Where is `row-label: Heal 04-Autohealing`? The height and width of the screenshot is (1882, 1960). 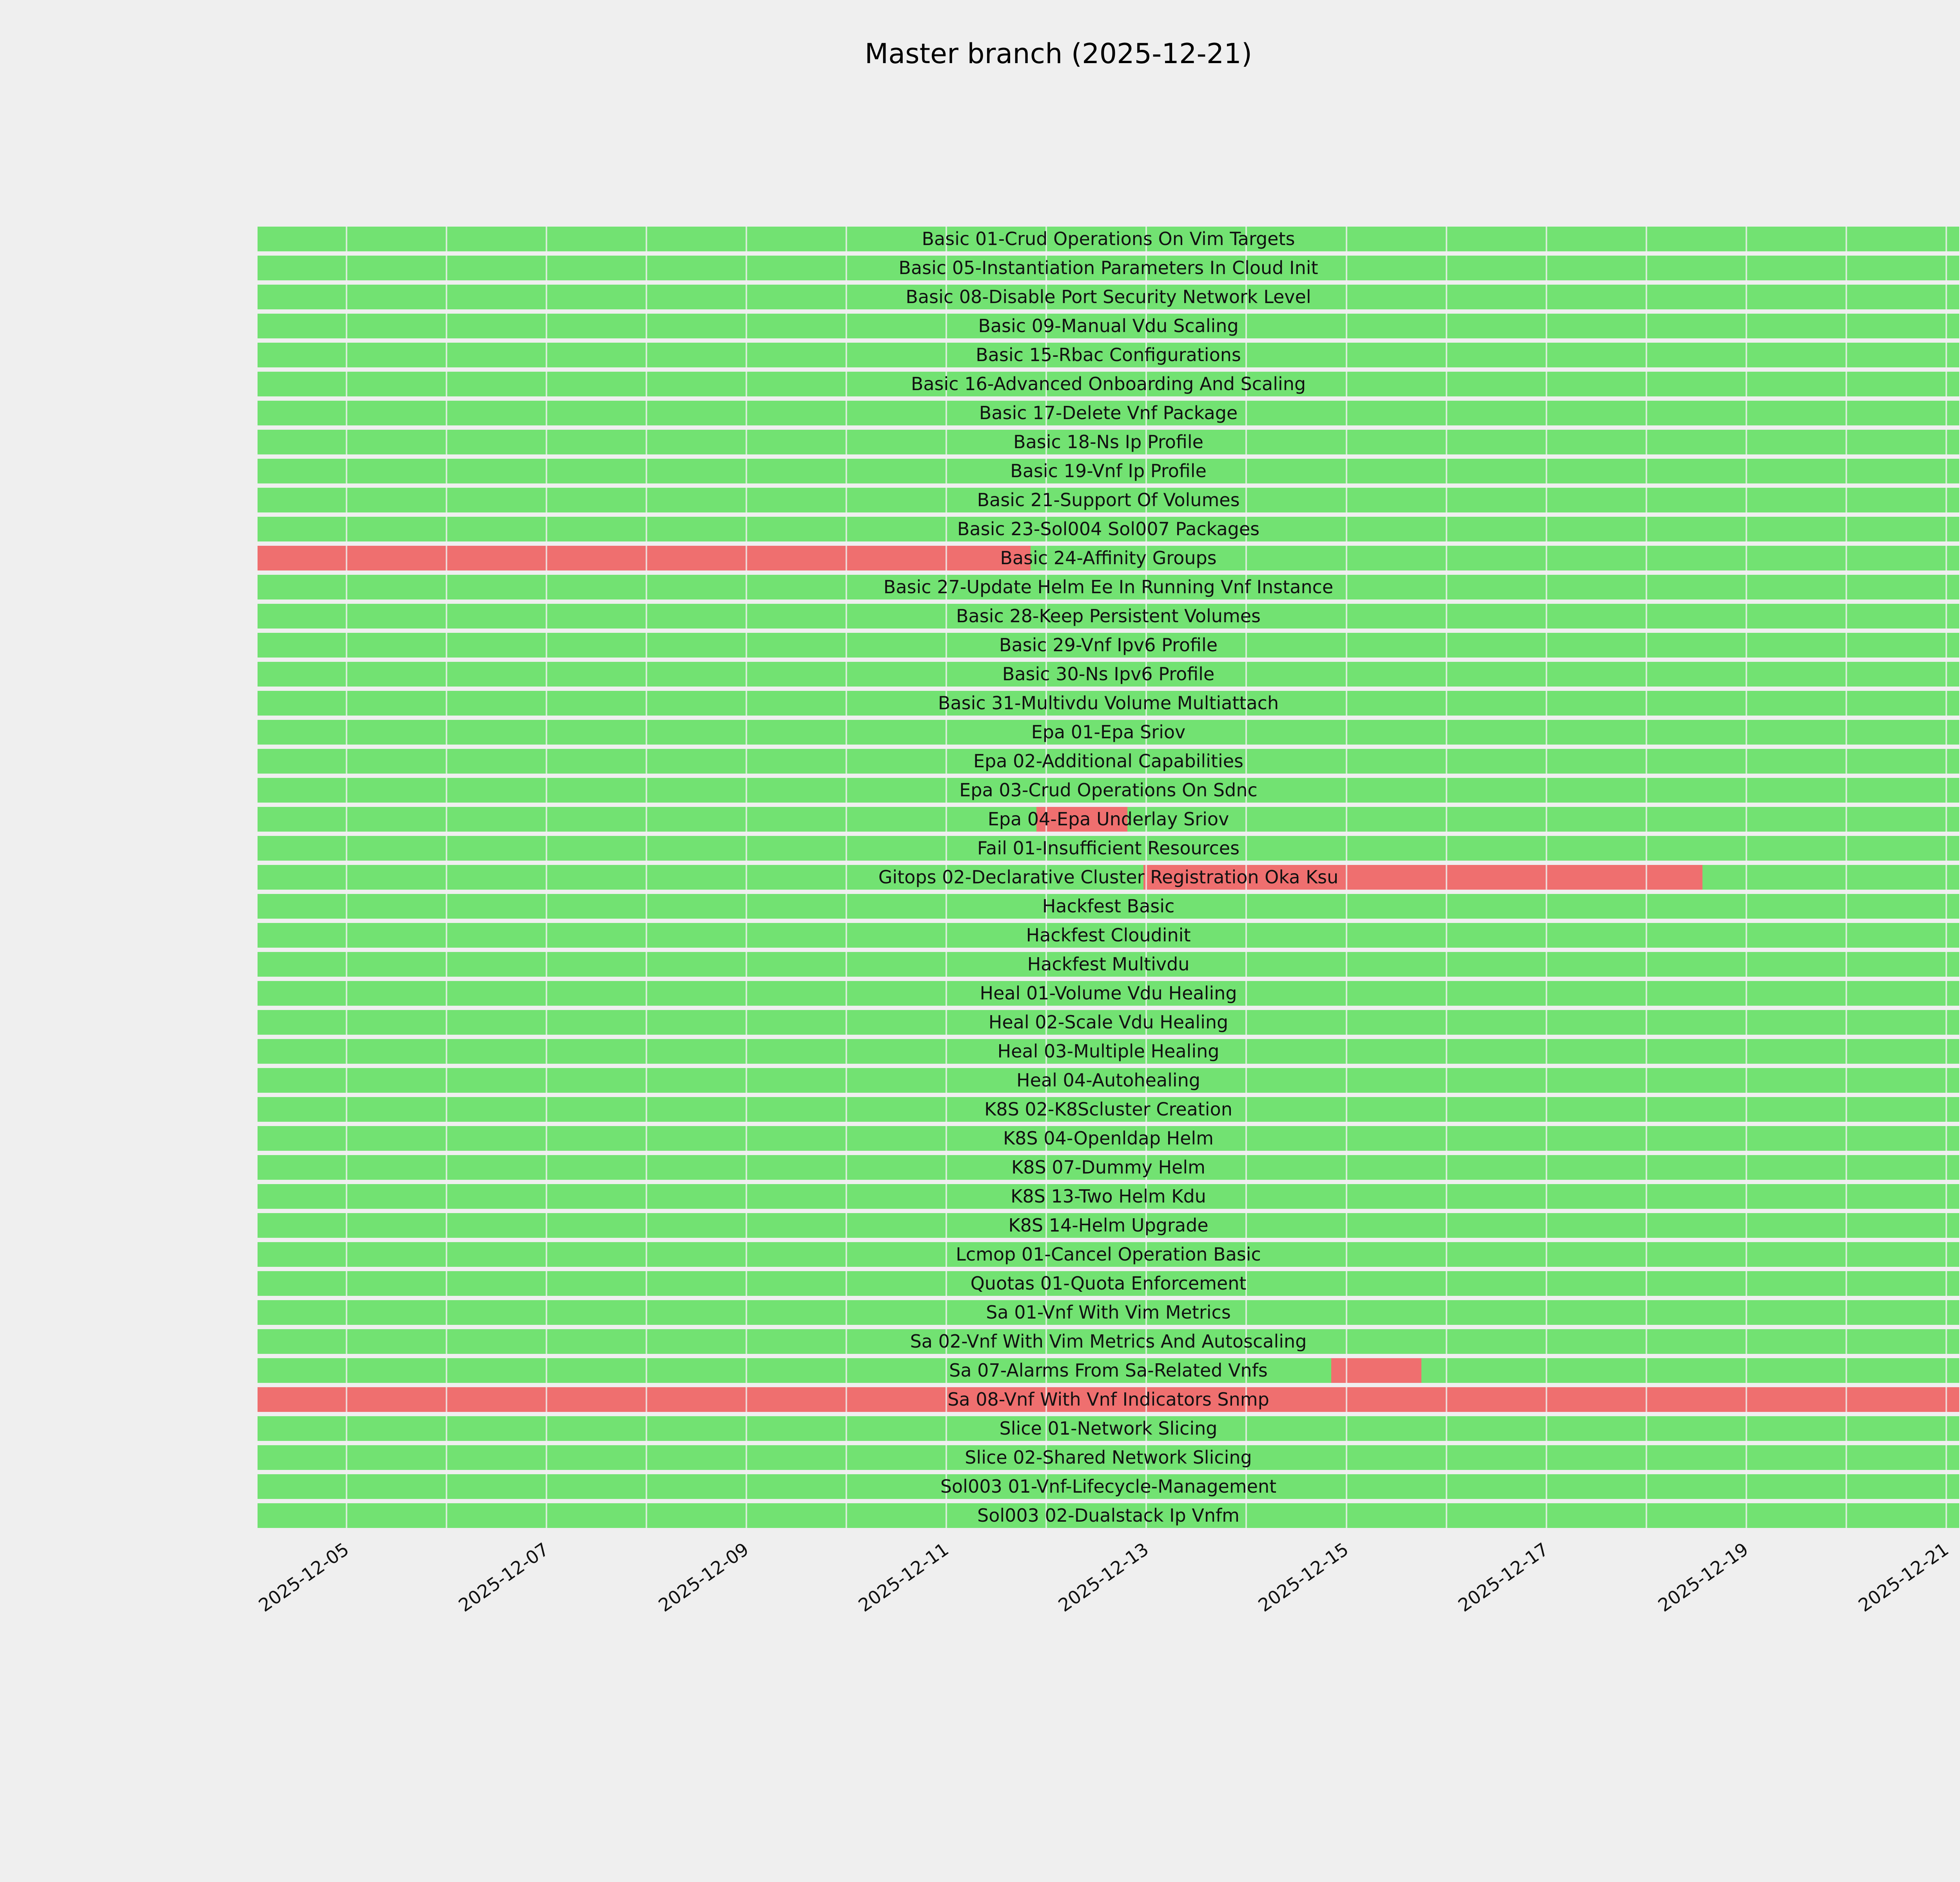
row-label: Heal 04-Autohealing is located at coordinates (1108, 1080).